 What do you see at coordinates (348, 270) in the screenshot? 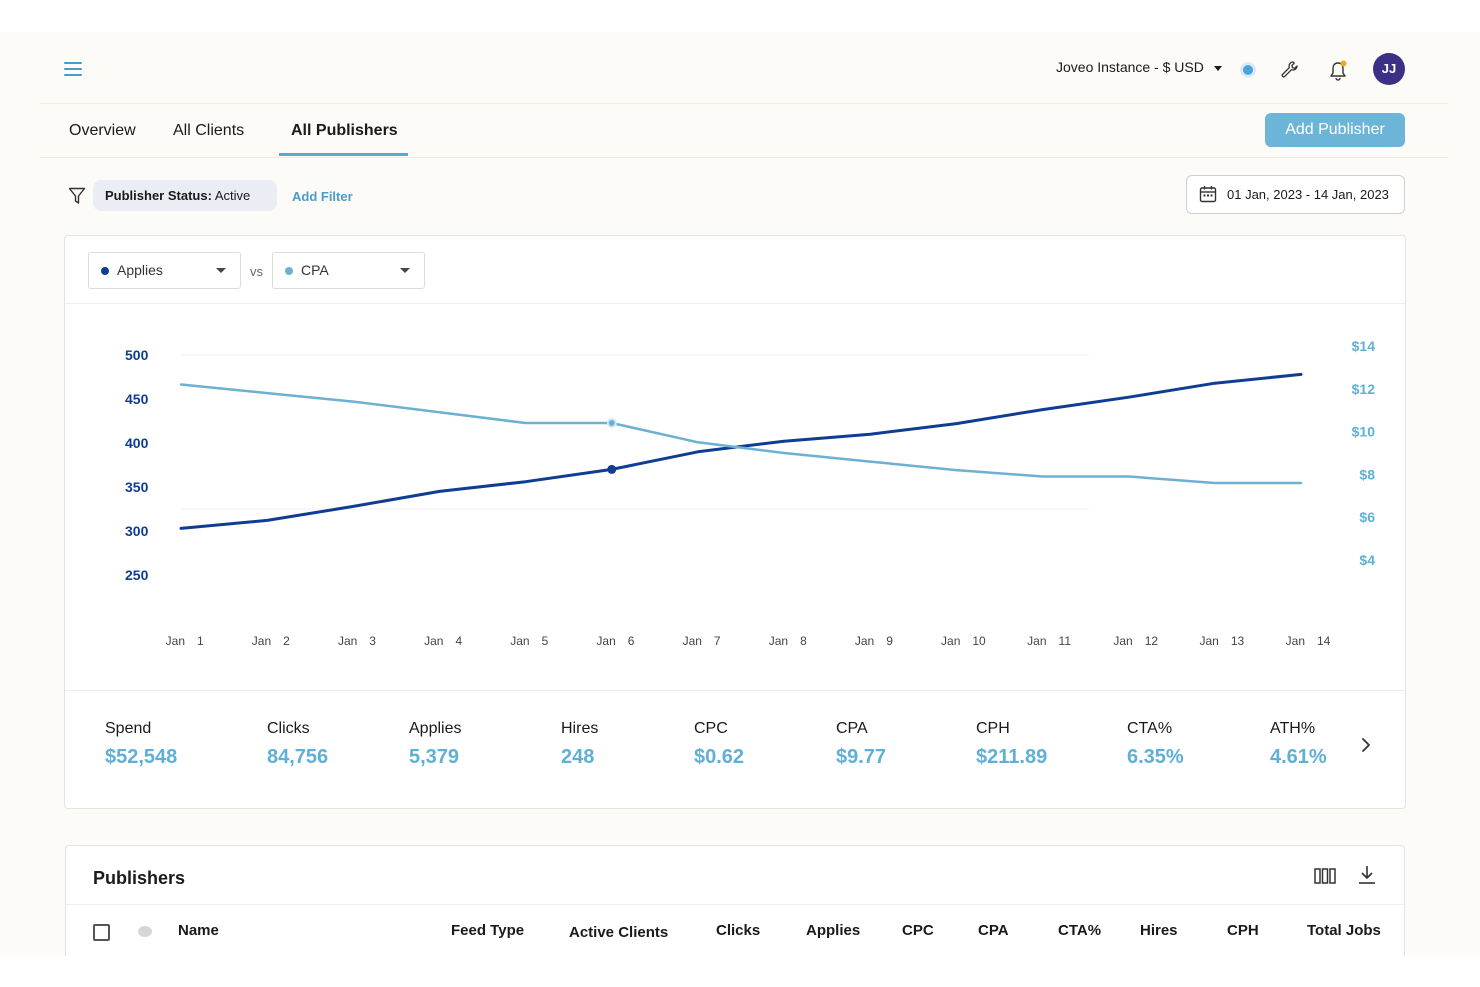
I see `metric-select-right: CPA` at bounding box center [348, 270].